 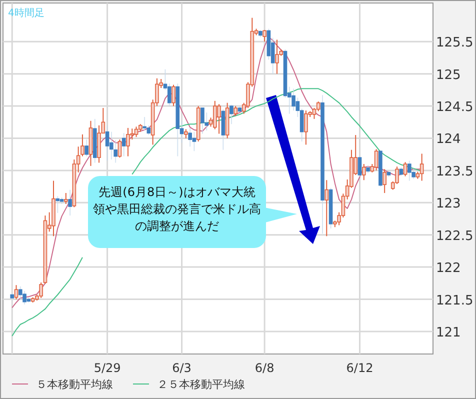 I want to click on y-tick-label: 123.5, so click(x=455, y=172).